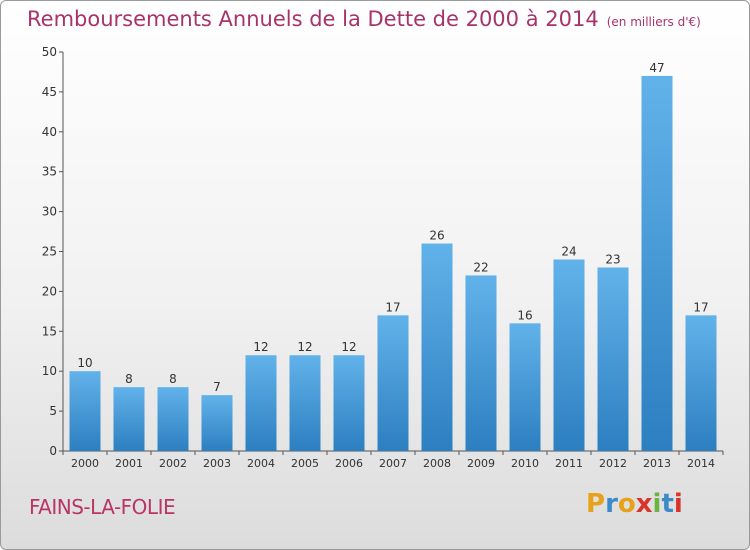 The image size is (750, 550). I want to click on data-label-2003: 7, so click(217, 387).